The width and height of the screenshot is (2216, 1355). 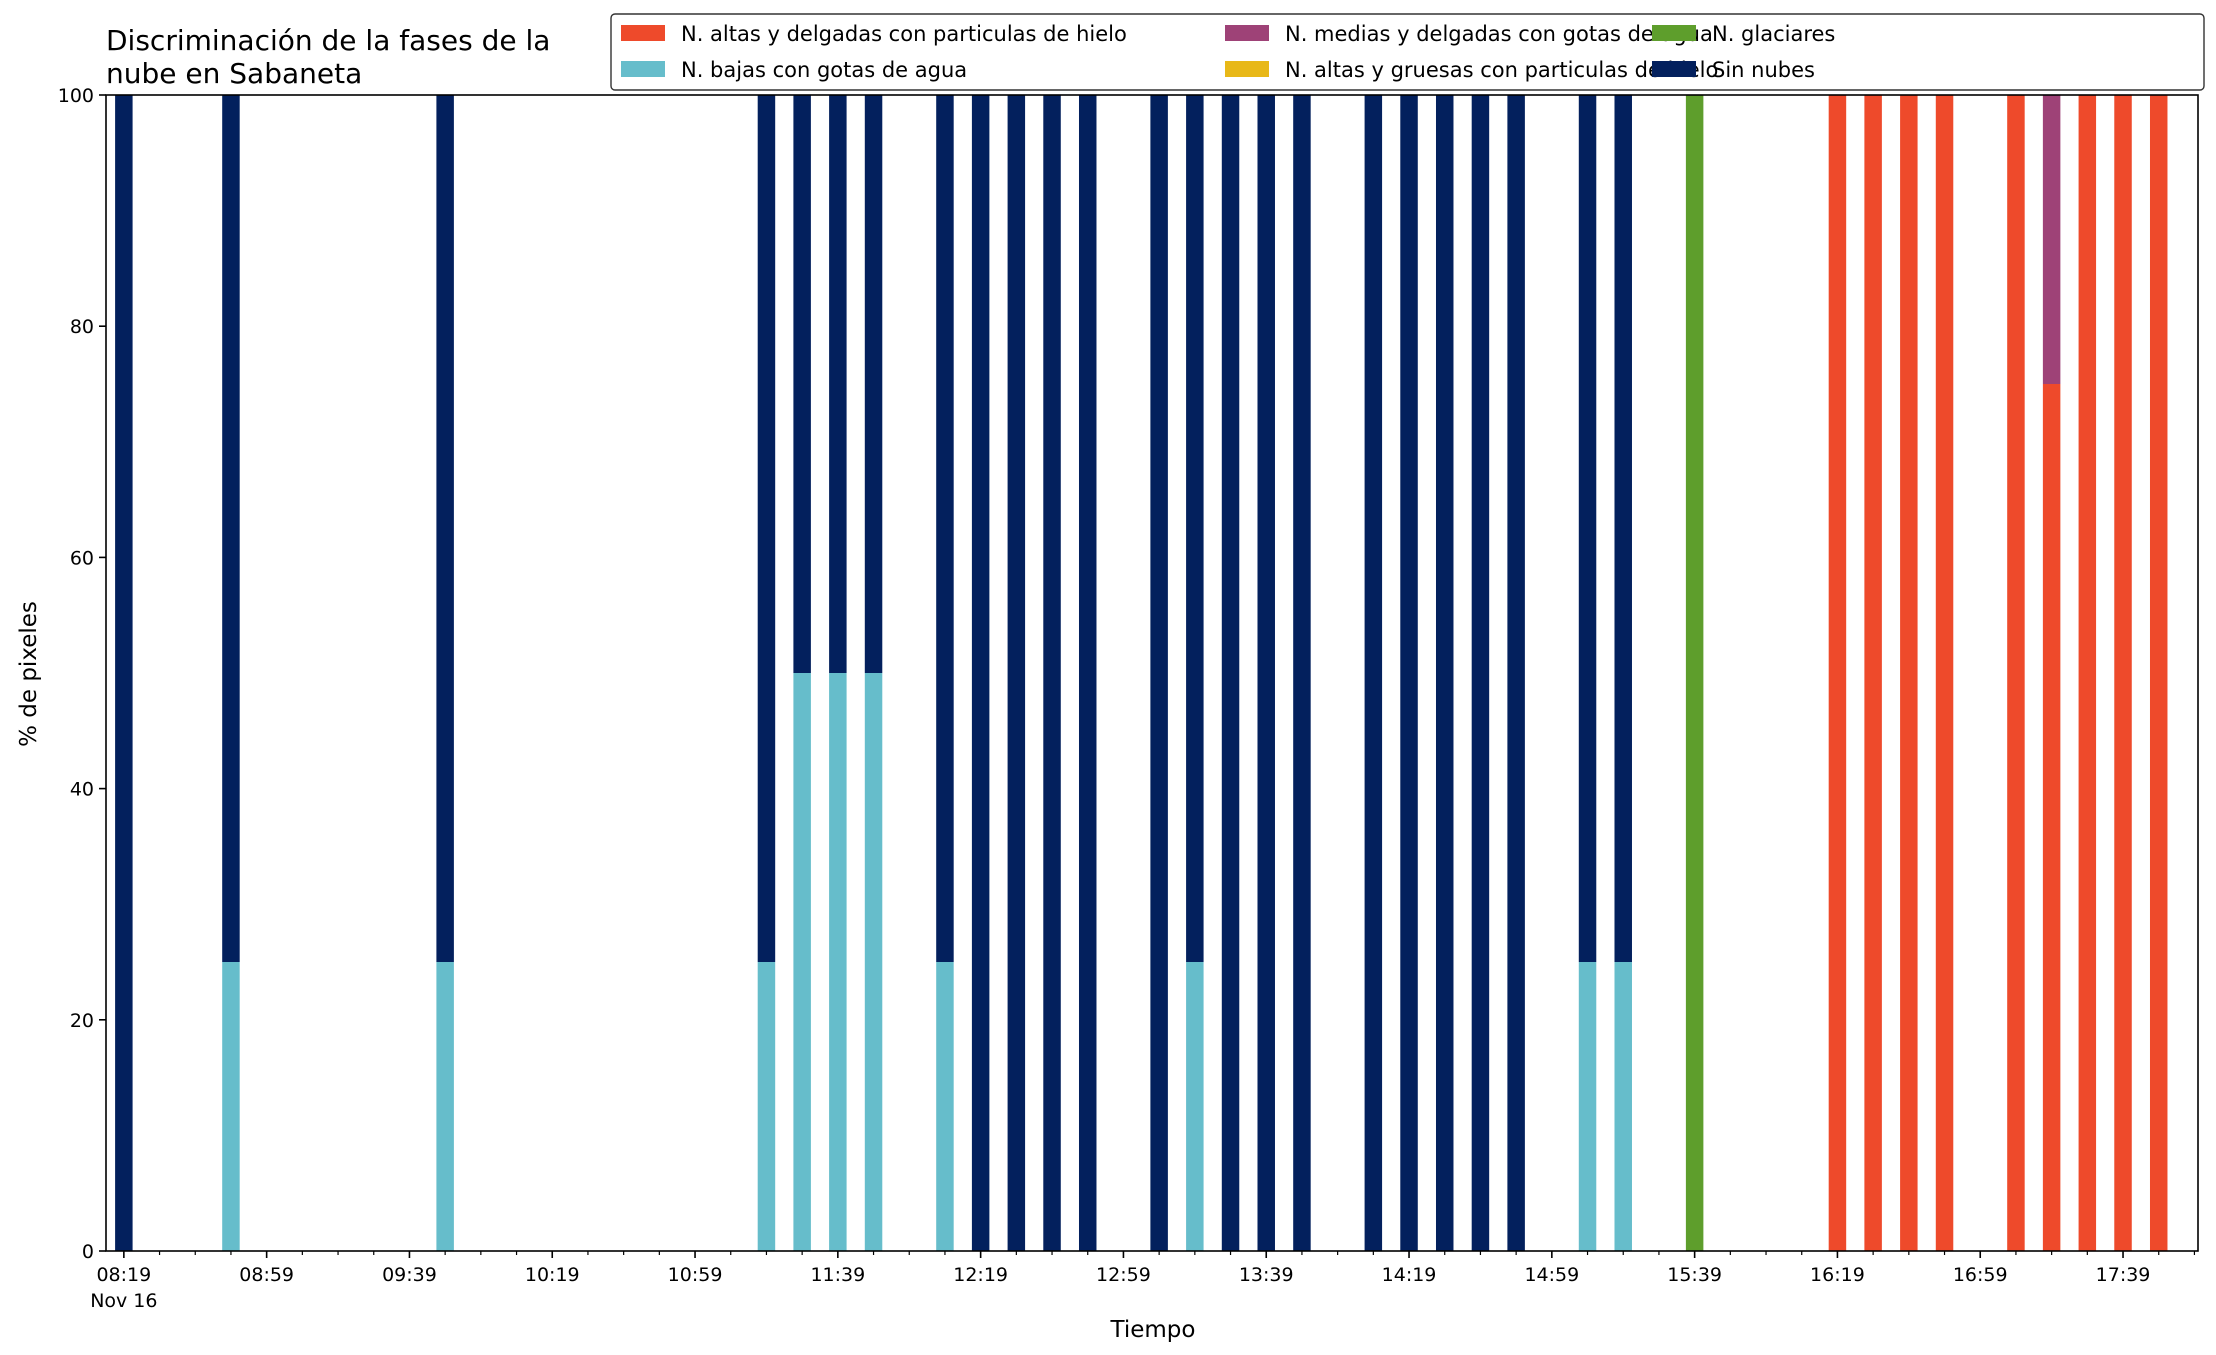 What do you see at coordinates (1873, 673) in the screenshot?
I see `bar-segment-26-s0` at bounding box center [1873, 673].